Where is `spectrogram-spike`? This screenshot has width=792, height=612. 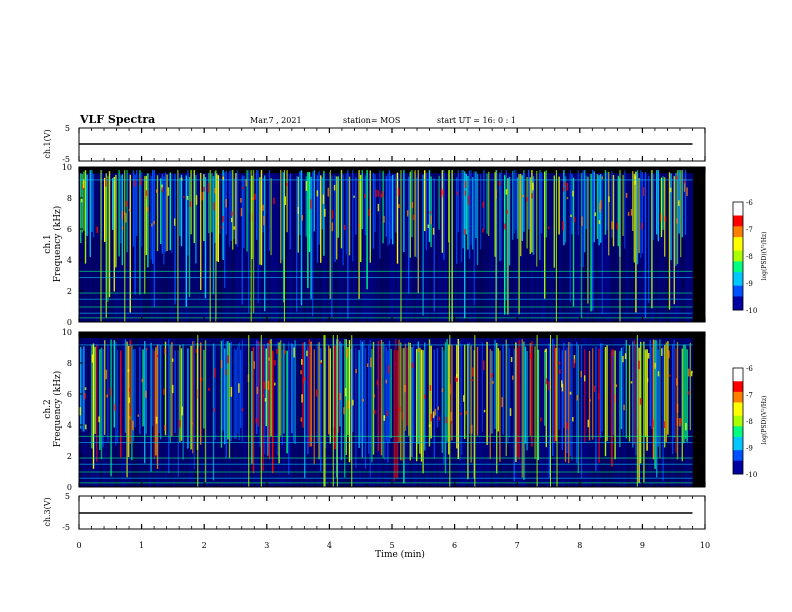
spectrogram-spike is located at coordinates (178, 246).